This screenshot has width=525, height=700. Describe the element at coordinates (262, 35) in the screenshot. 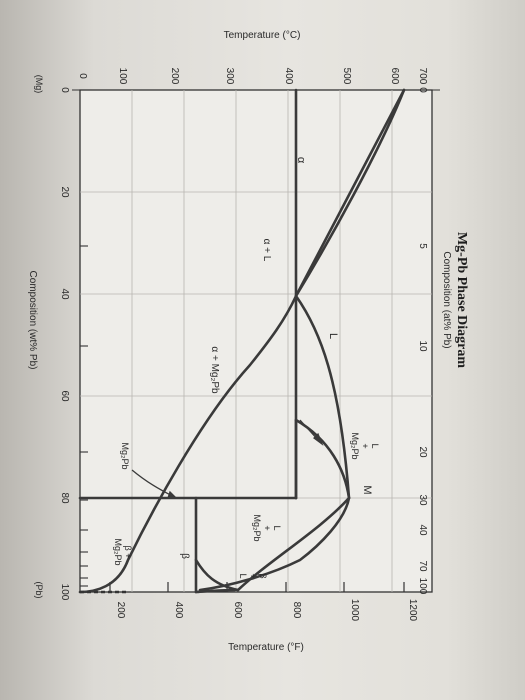

I see `y-axis-left-label: Temperature (°C)` at that location.